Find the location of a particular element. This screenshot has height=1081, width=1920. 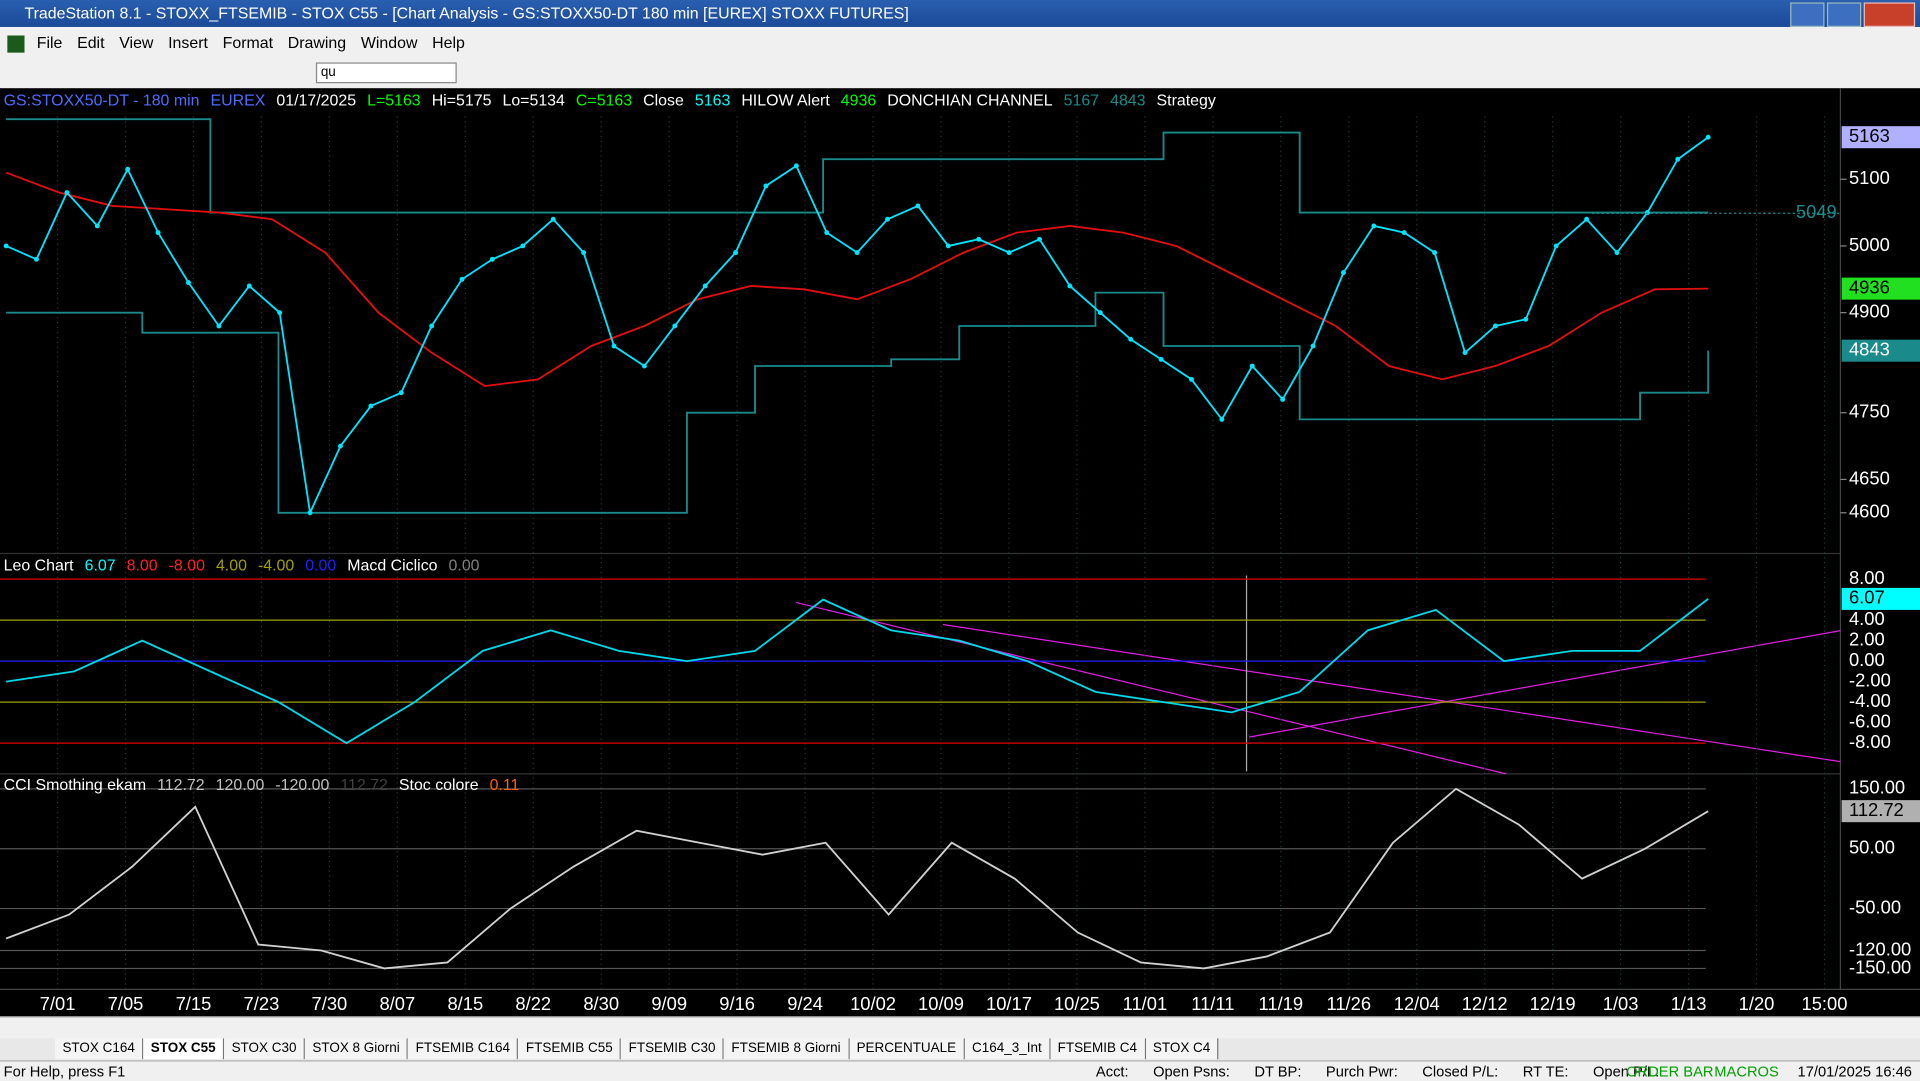

tab: C164_3_Int is located at coordinates (1007, 1049).